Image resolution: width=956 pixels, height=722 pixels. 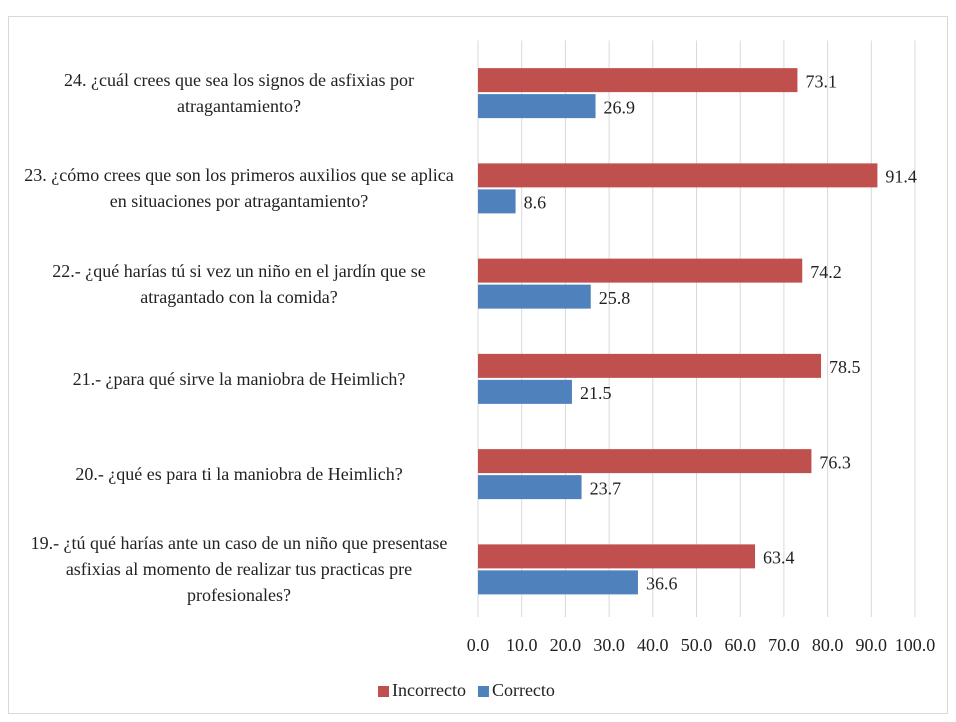 What do you see at coordinates (596, 393) in the screenshot?
I see `value-label: 21.5` at bounding box center [596, 393].